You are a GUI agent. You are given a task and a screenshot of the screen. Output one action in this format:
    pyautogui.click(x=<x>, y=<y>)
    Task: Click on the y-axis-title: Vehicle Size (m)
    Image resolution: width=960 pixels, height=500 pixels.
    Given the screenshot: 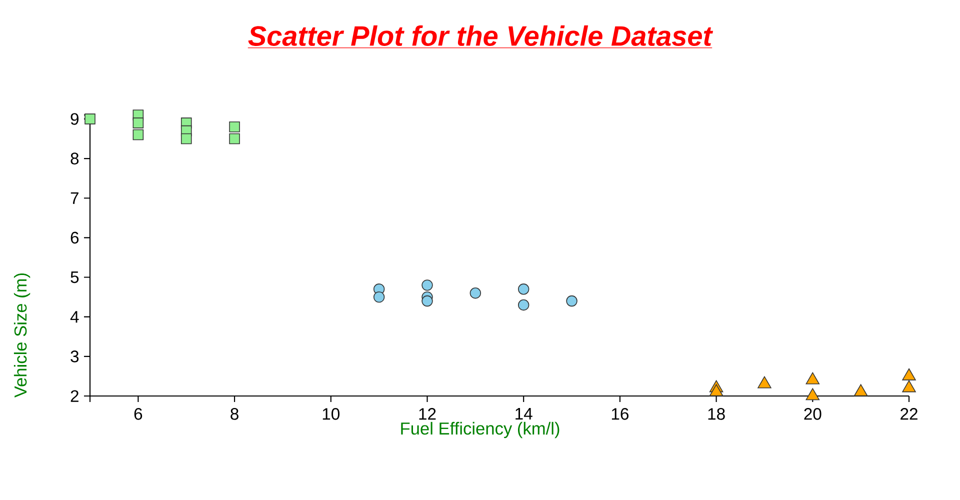 What is the action you would take?
    pyautogui.click(x=22, y=335)
    